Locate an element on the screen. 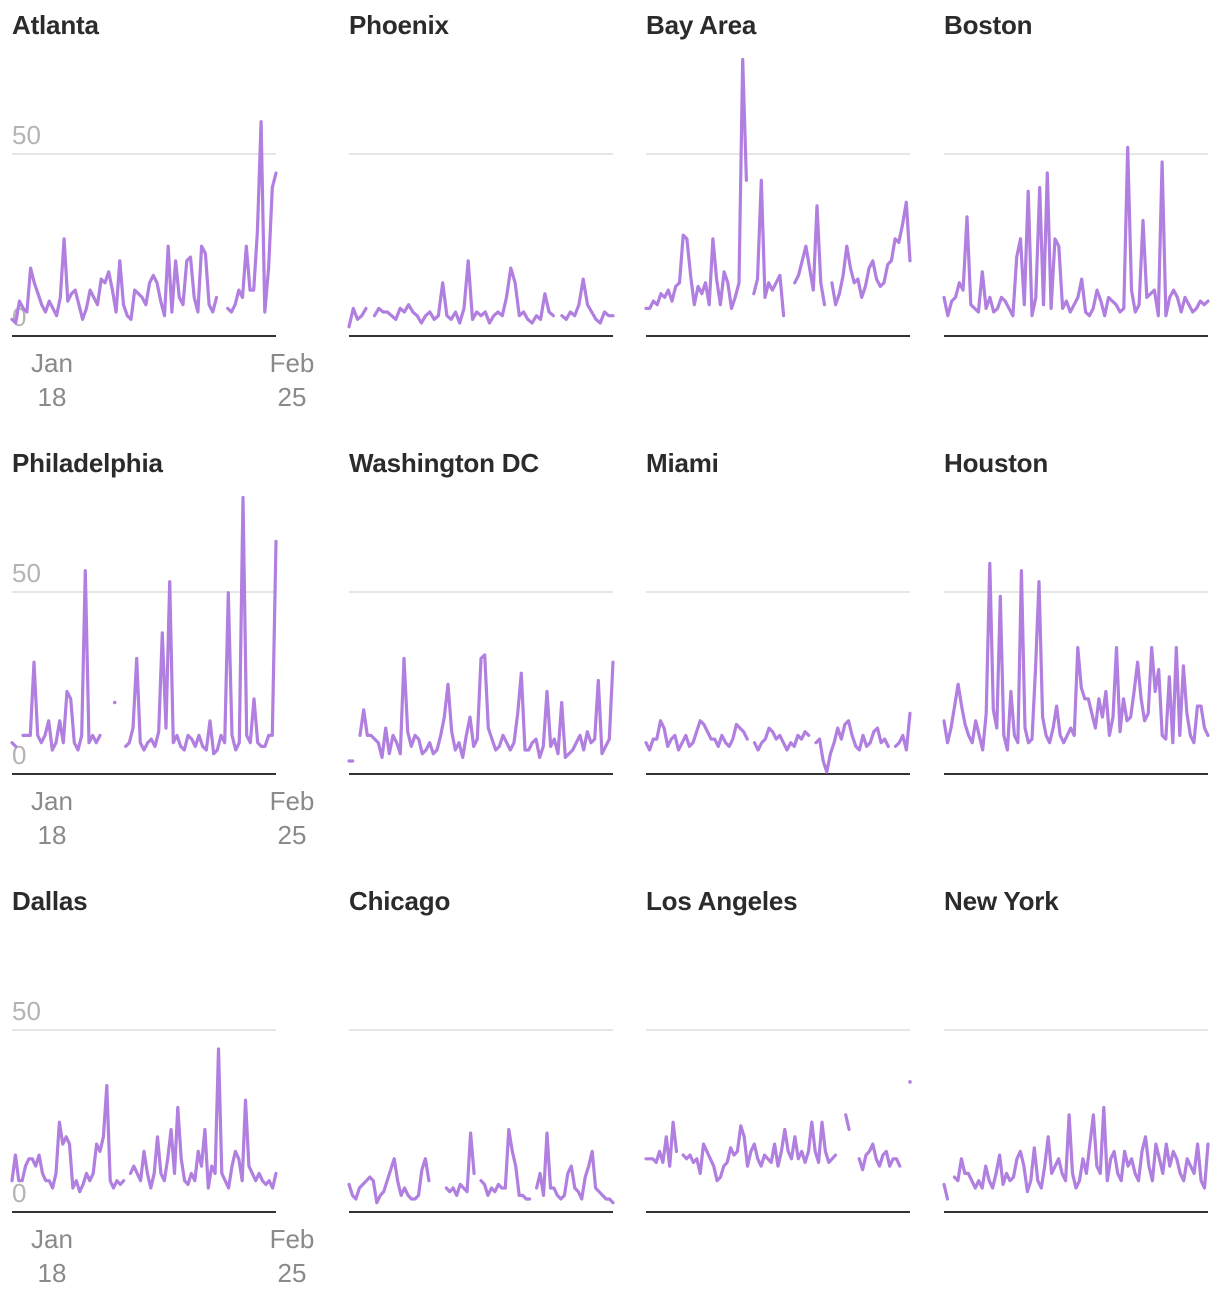 The image size is (1220, 1304). panel-chicago: Chicago is located at coordinates (487, 1086).